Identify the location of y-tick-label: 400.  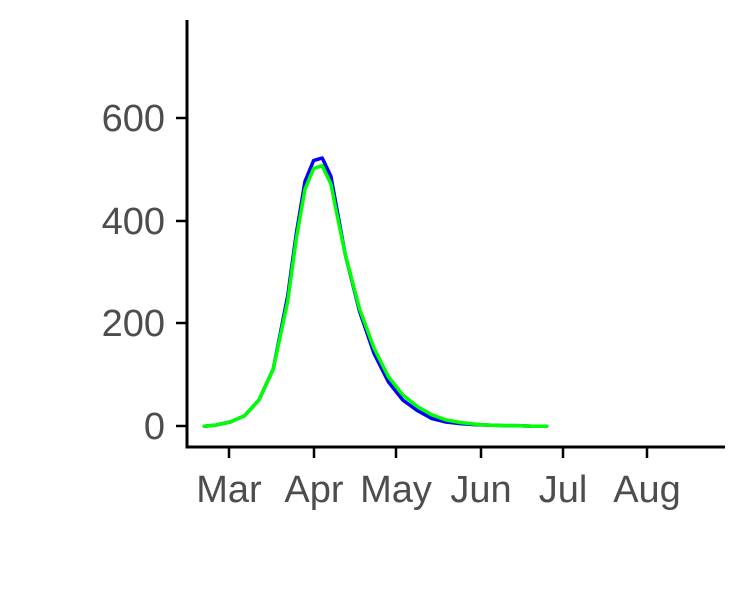
(133, 222).